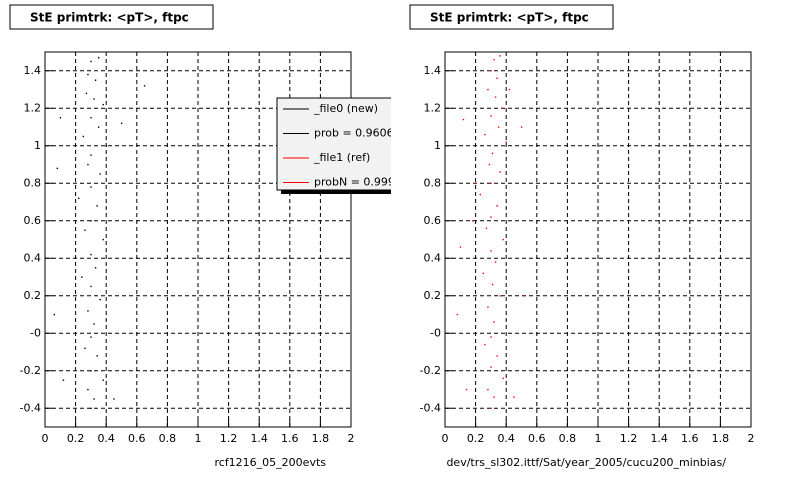  Describe the element at coordinates (430, 370) in the screenshot. I see `y-tick-label: -0.2` at that location.